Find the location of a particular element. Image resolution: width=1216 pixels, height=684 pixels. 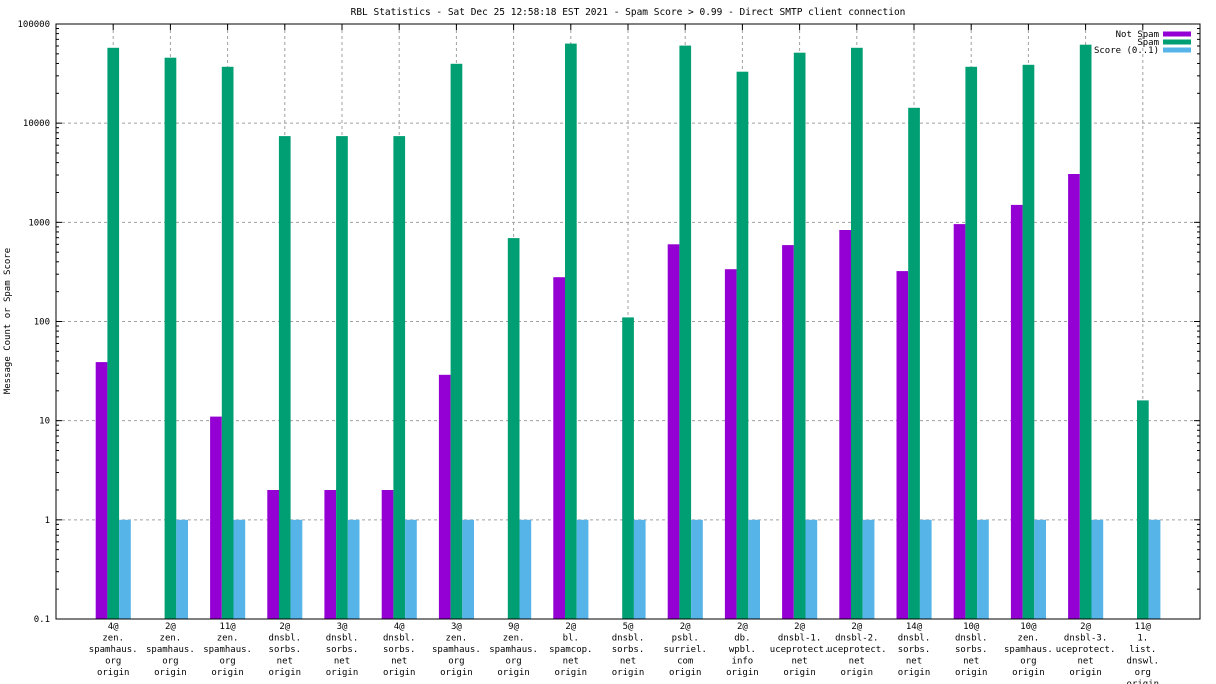

x-tick-label-line: dnsbl-2. is located at coordinates (856, 639).